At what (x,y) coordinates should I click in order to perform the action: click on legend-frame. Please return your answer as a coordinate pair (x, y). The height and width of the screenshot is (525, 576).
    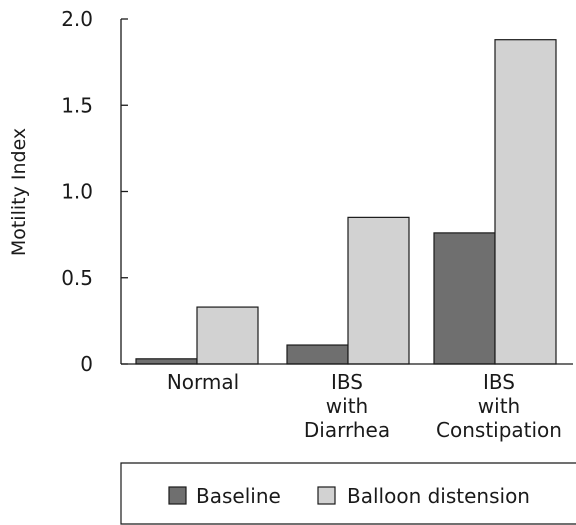
    Looking at the image, I should click on (348, 493).